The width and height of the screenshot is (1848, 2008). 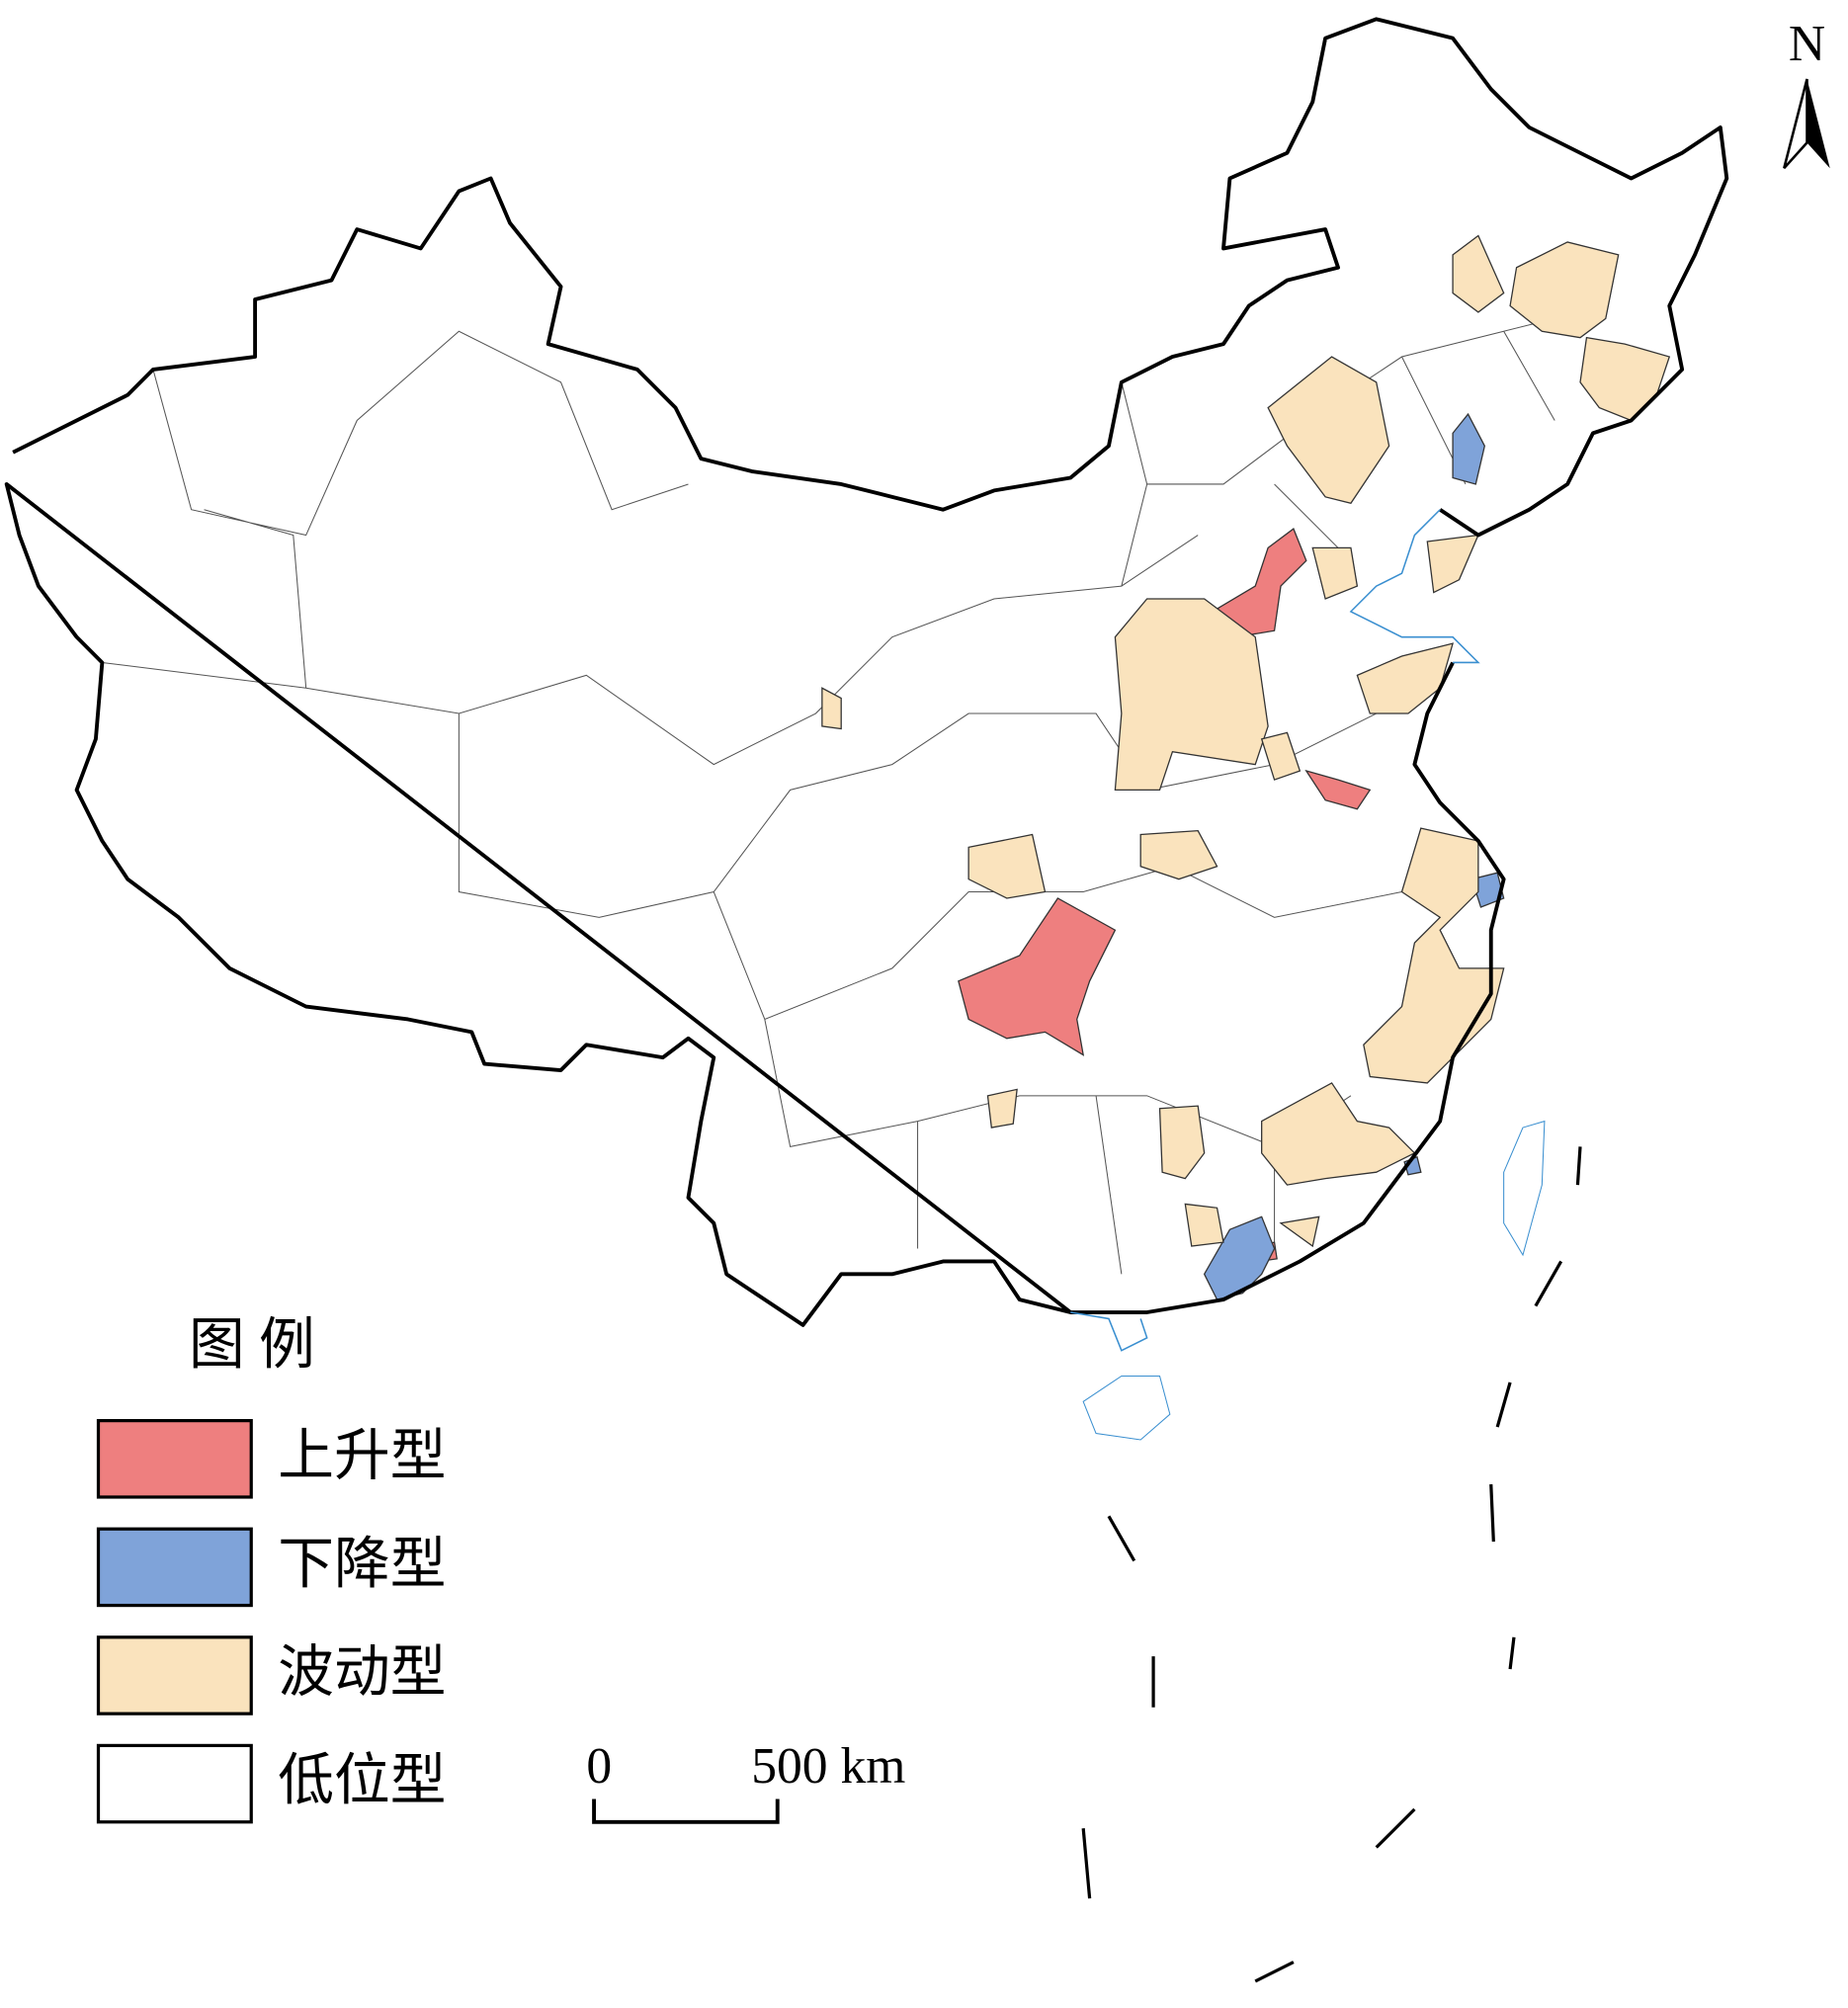 What do you see at coordinates (745, 1781) in the screenshot?
I see `scale-bar: 0 500 km` at bounding box center [745, 1781].